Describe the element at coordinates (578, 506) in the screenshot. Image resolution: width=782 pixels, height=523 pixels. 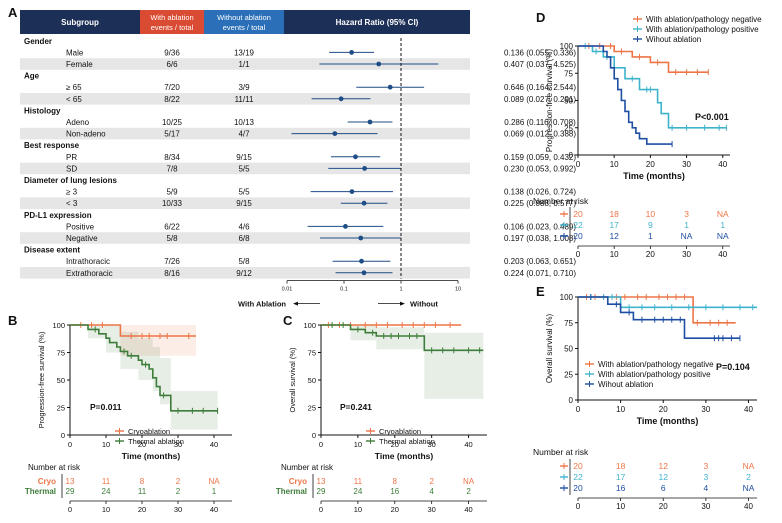
I see `risk-tick-label: 0` at that location.